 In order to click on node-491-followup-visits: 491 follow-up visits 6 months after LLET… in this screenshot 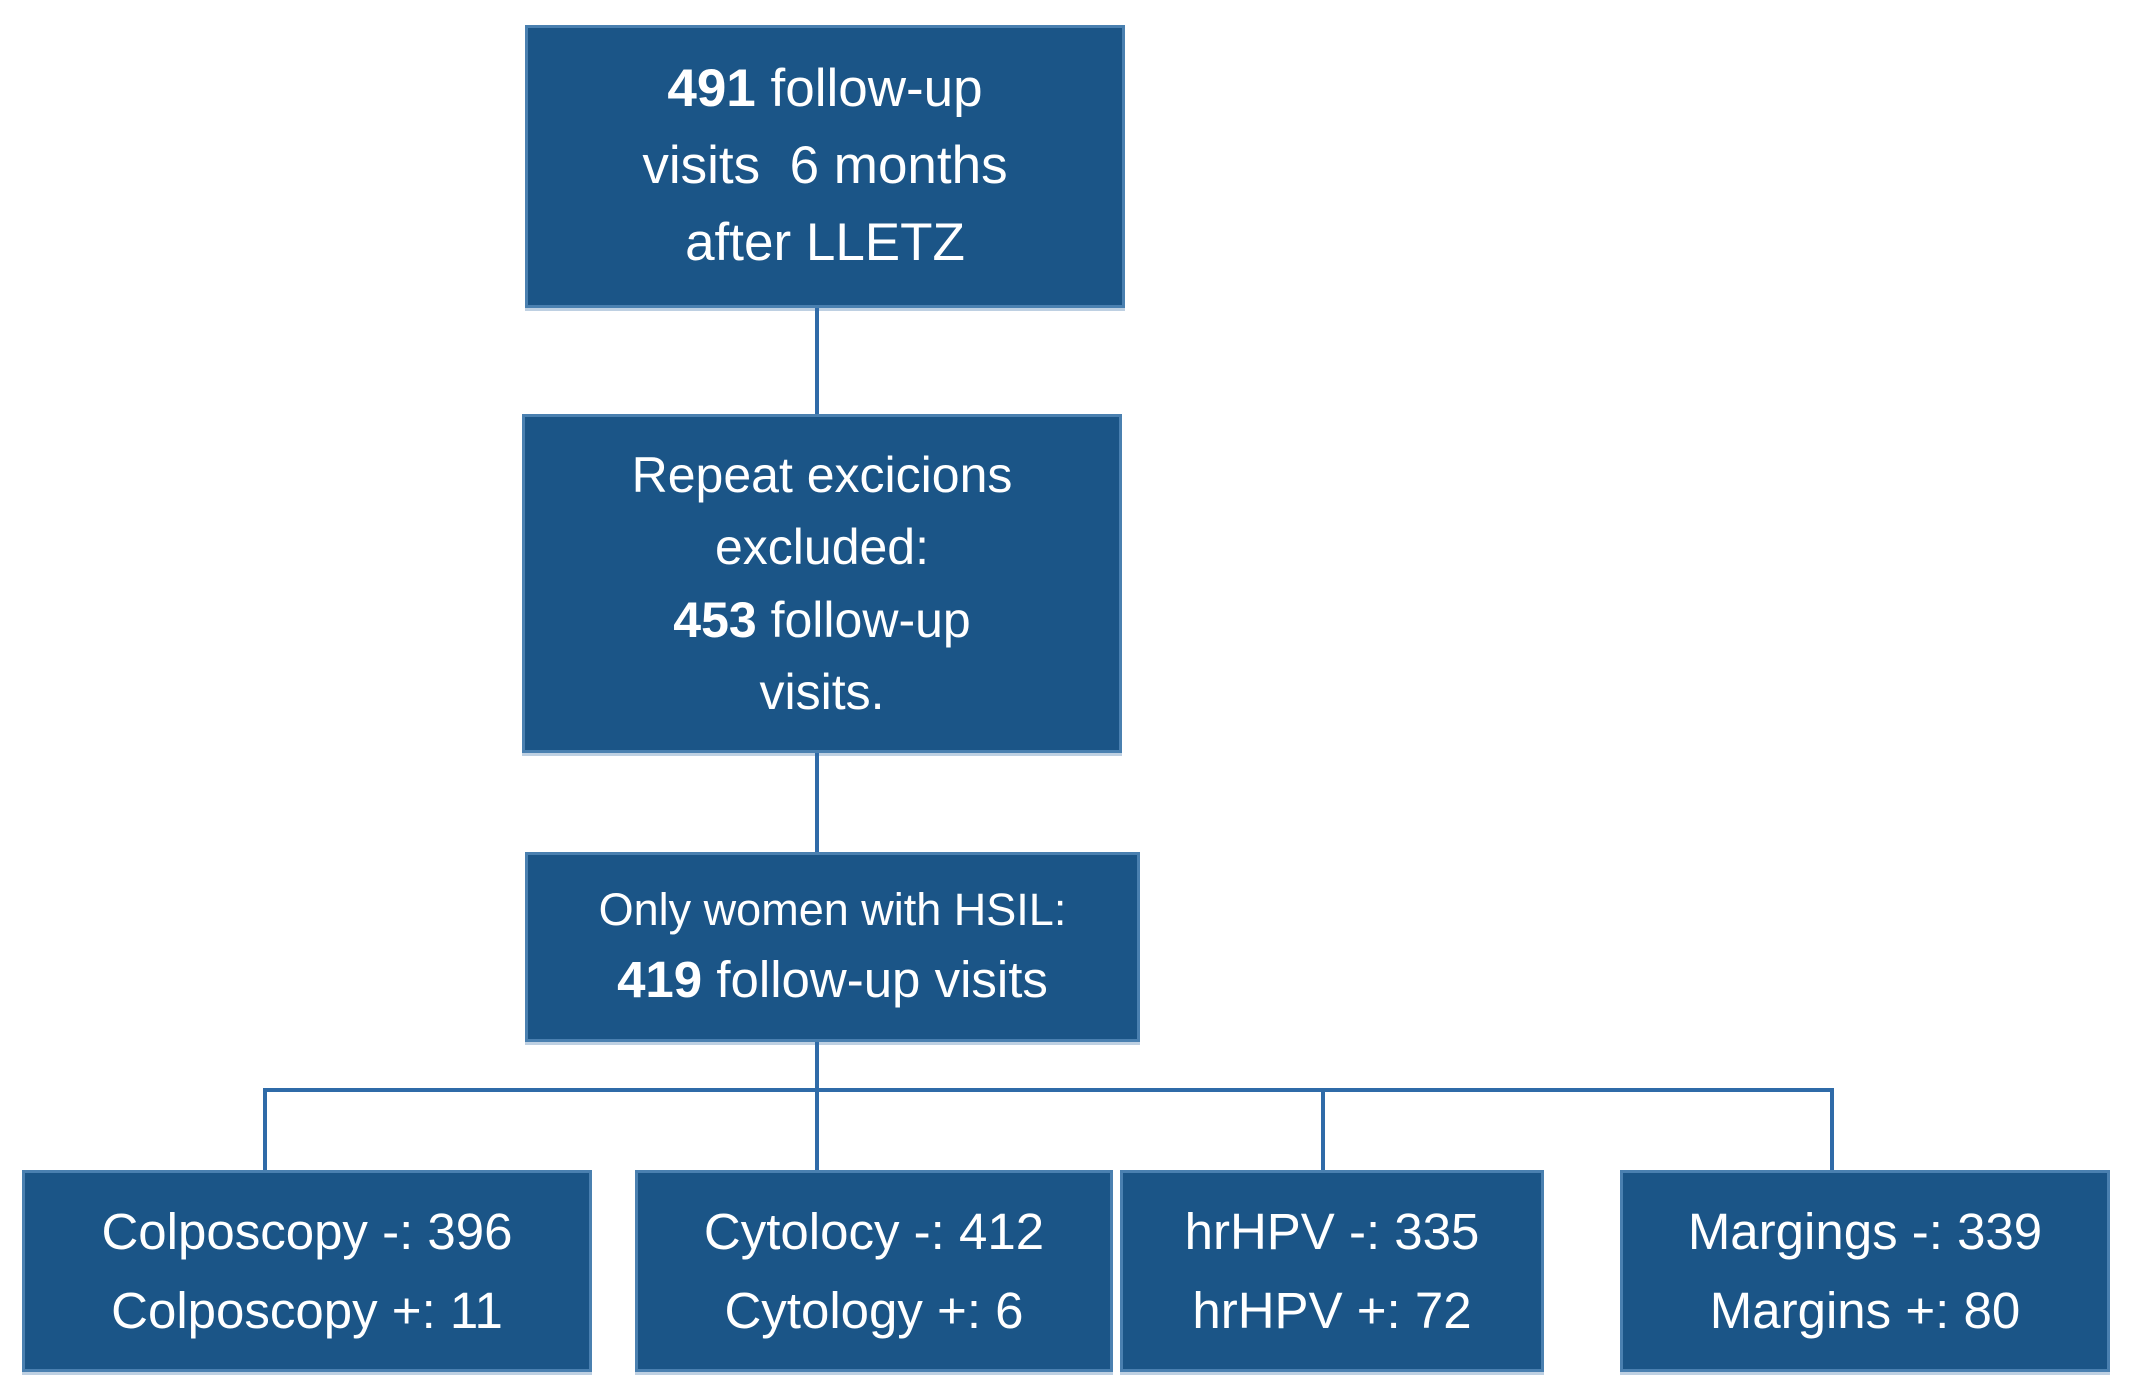, I will do `click(825, 166)`.